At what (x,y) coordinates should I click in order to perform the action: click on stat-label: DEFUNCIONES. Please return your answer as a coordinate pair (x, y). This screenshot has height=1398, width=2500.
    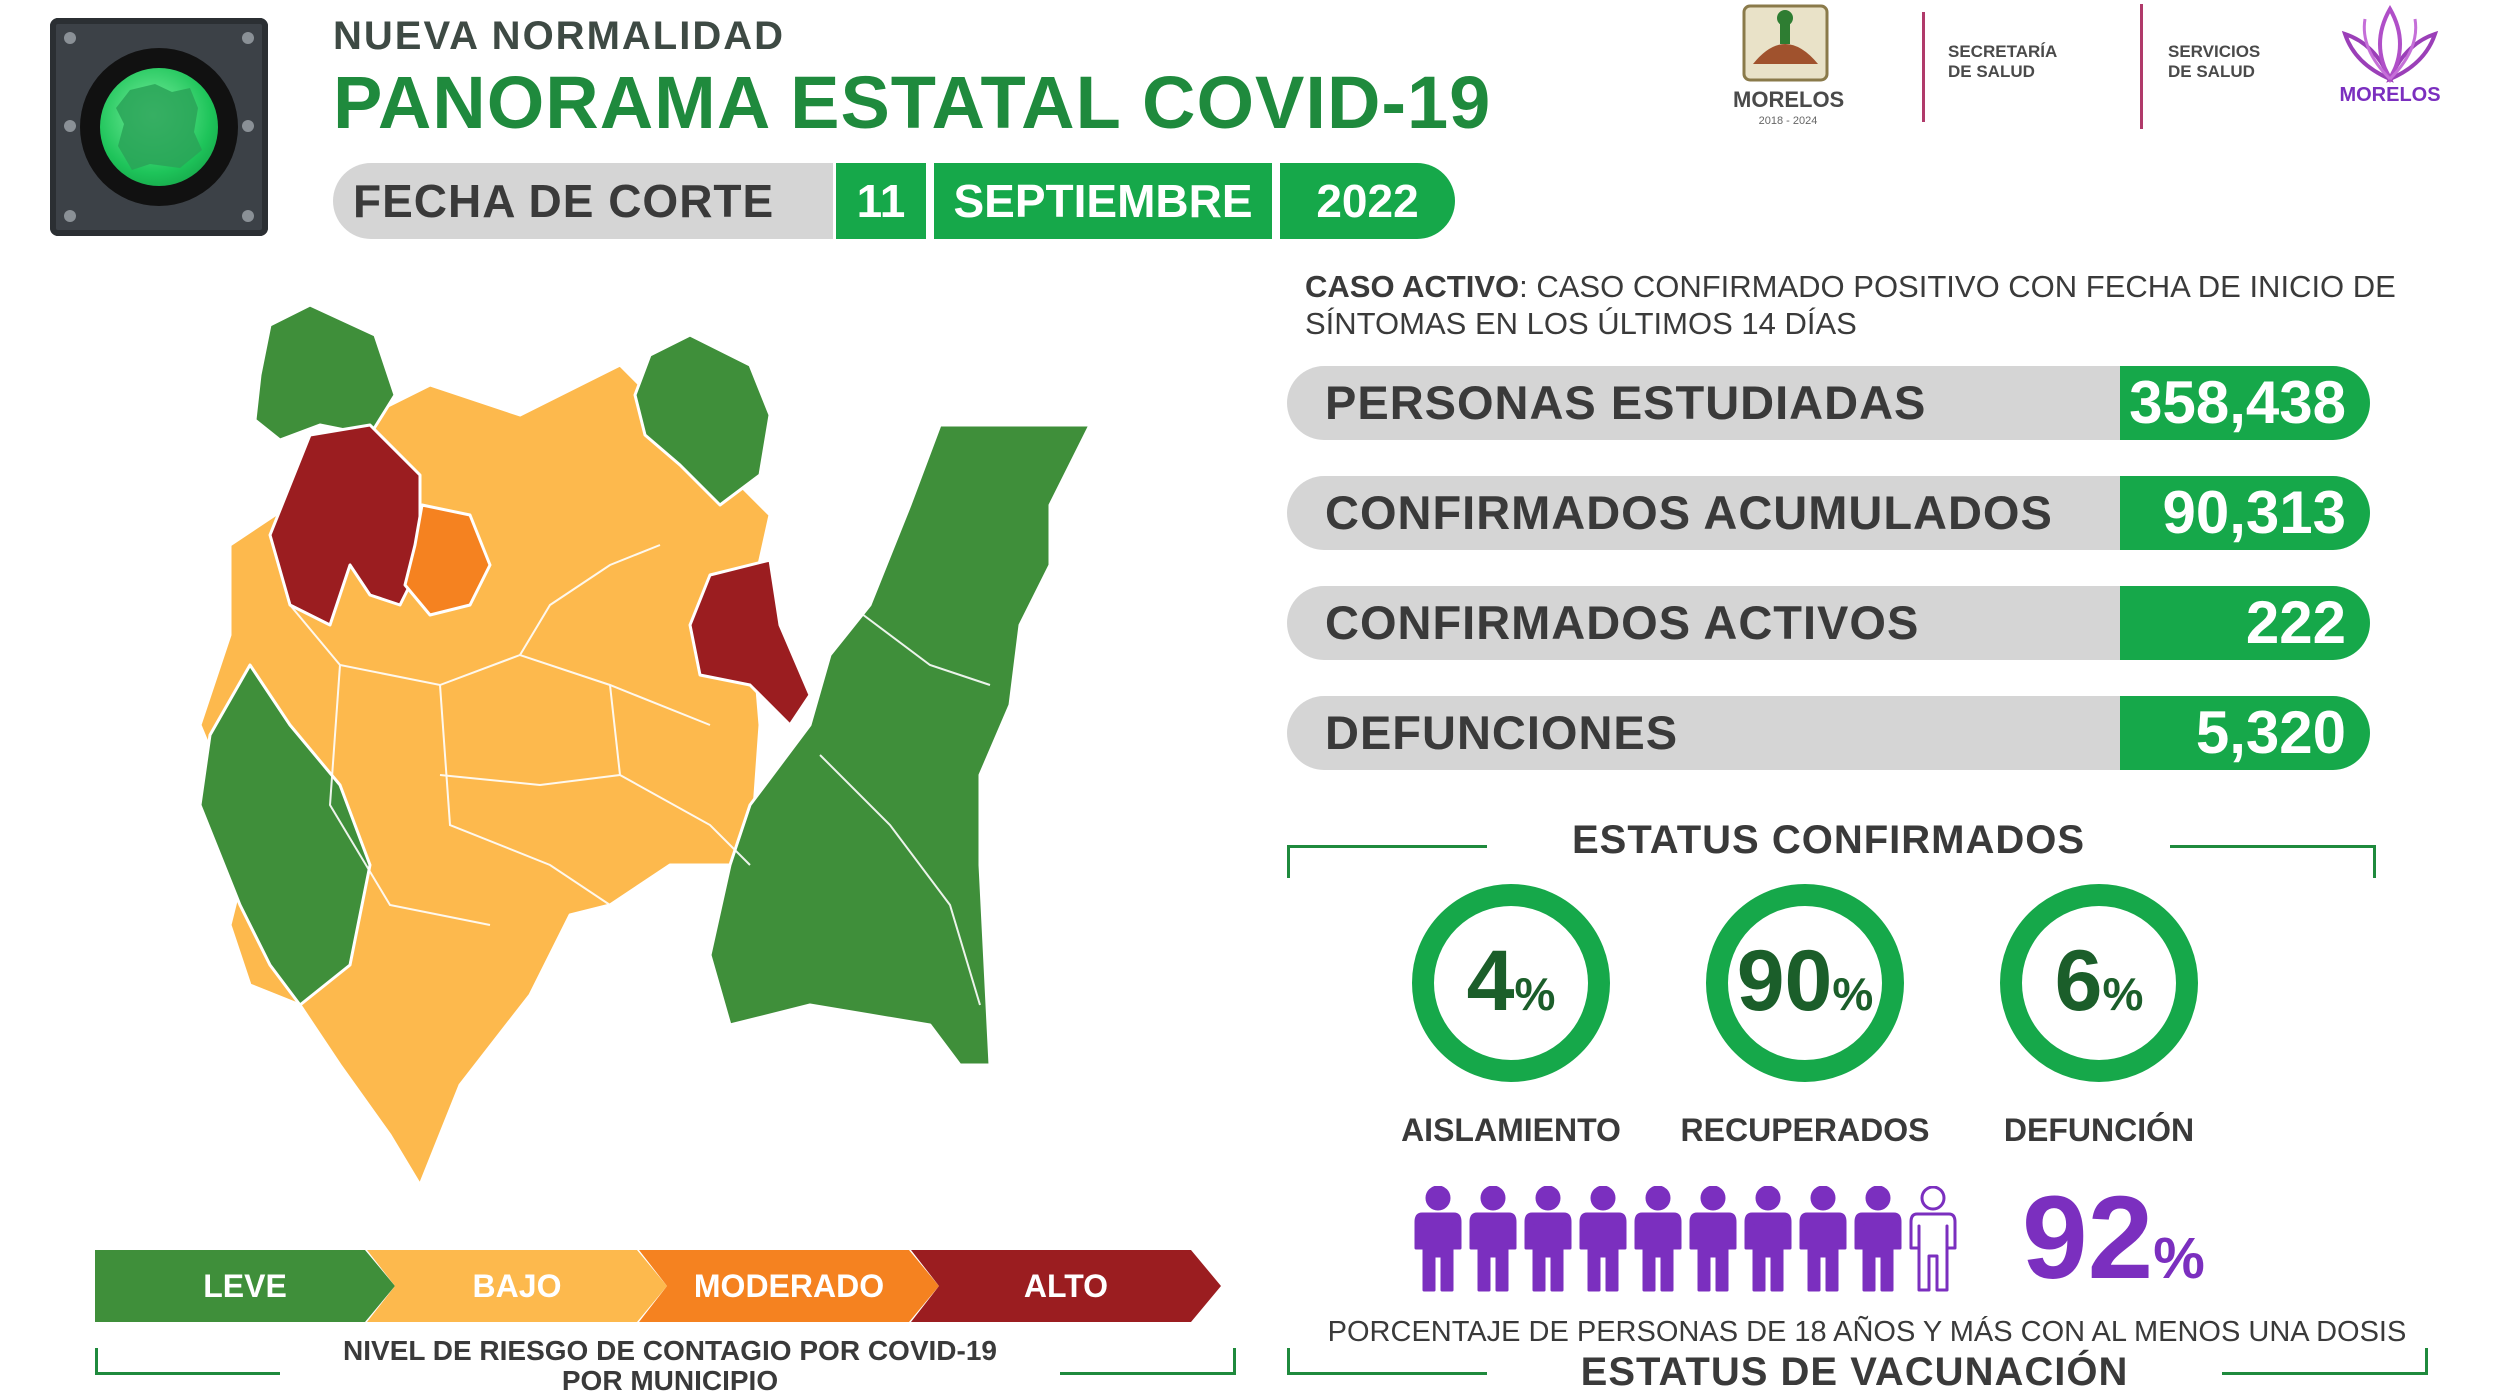
    Looking at the image, I should click on (1502, 732).